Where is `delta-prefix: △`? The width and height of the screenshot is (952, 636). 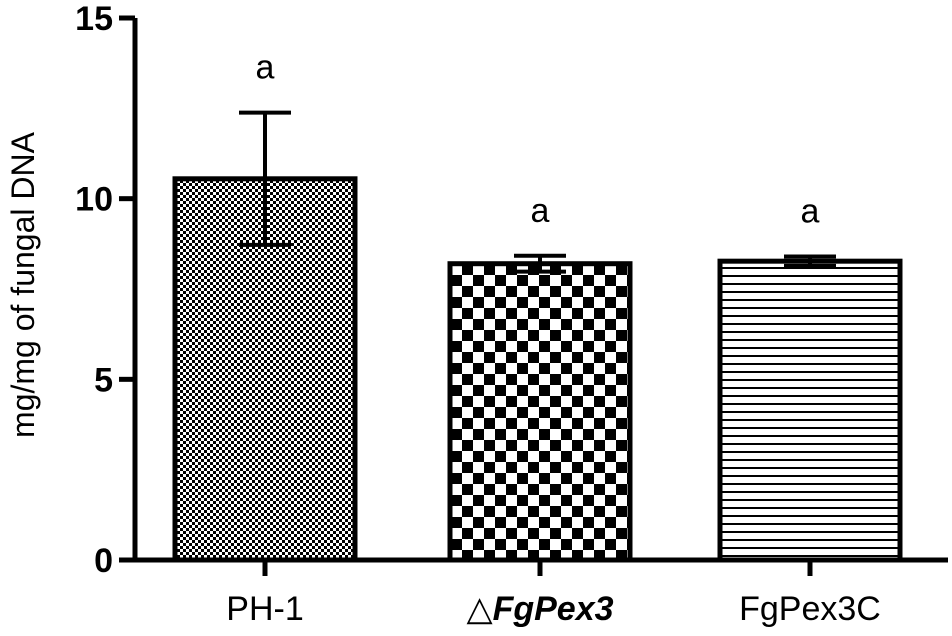
delta-prefix: △ is located at coordinates (479, 609).